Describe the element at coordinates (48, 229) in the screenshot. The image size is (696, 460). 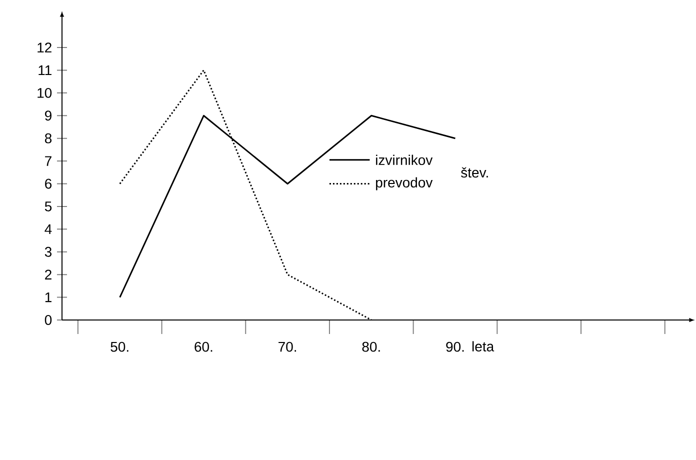
I see `y-tick-label: 4` at that location.